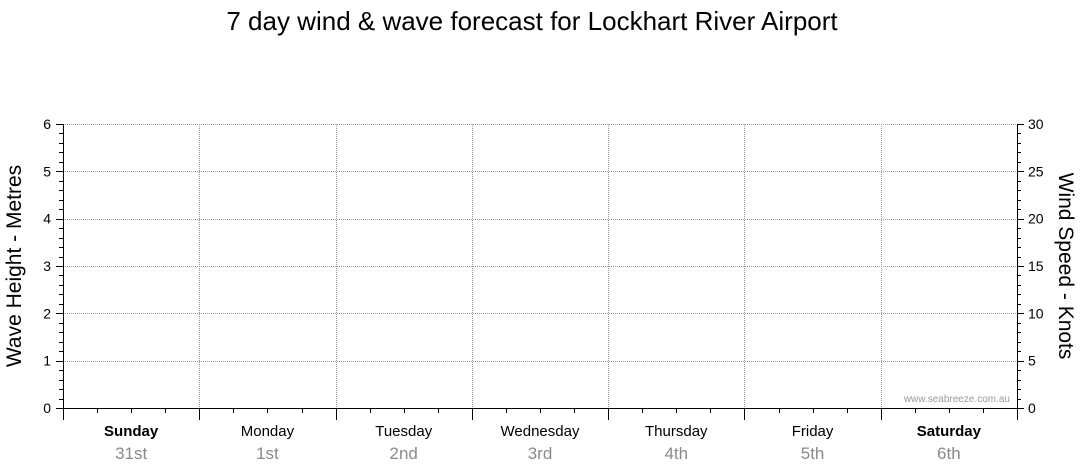 Image resolution: width=1080 pixels, height=475 pixels. I want to click on day-date-label: 1st, so click(267, 453).